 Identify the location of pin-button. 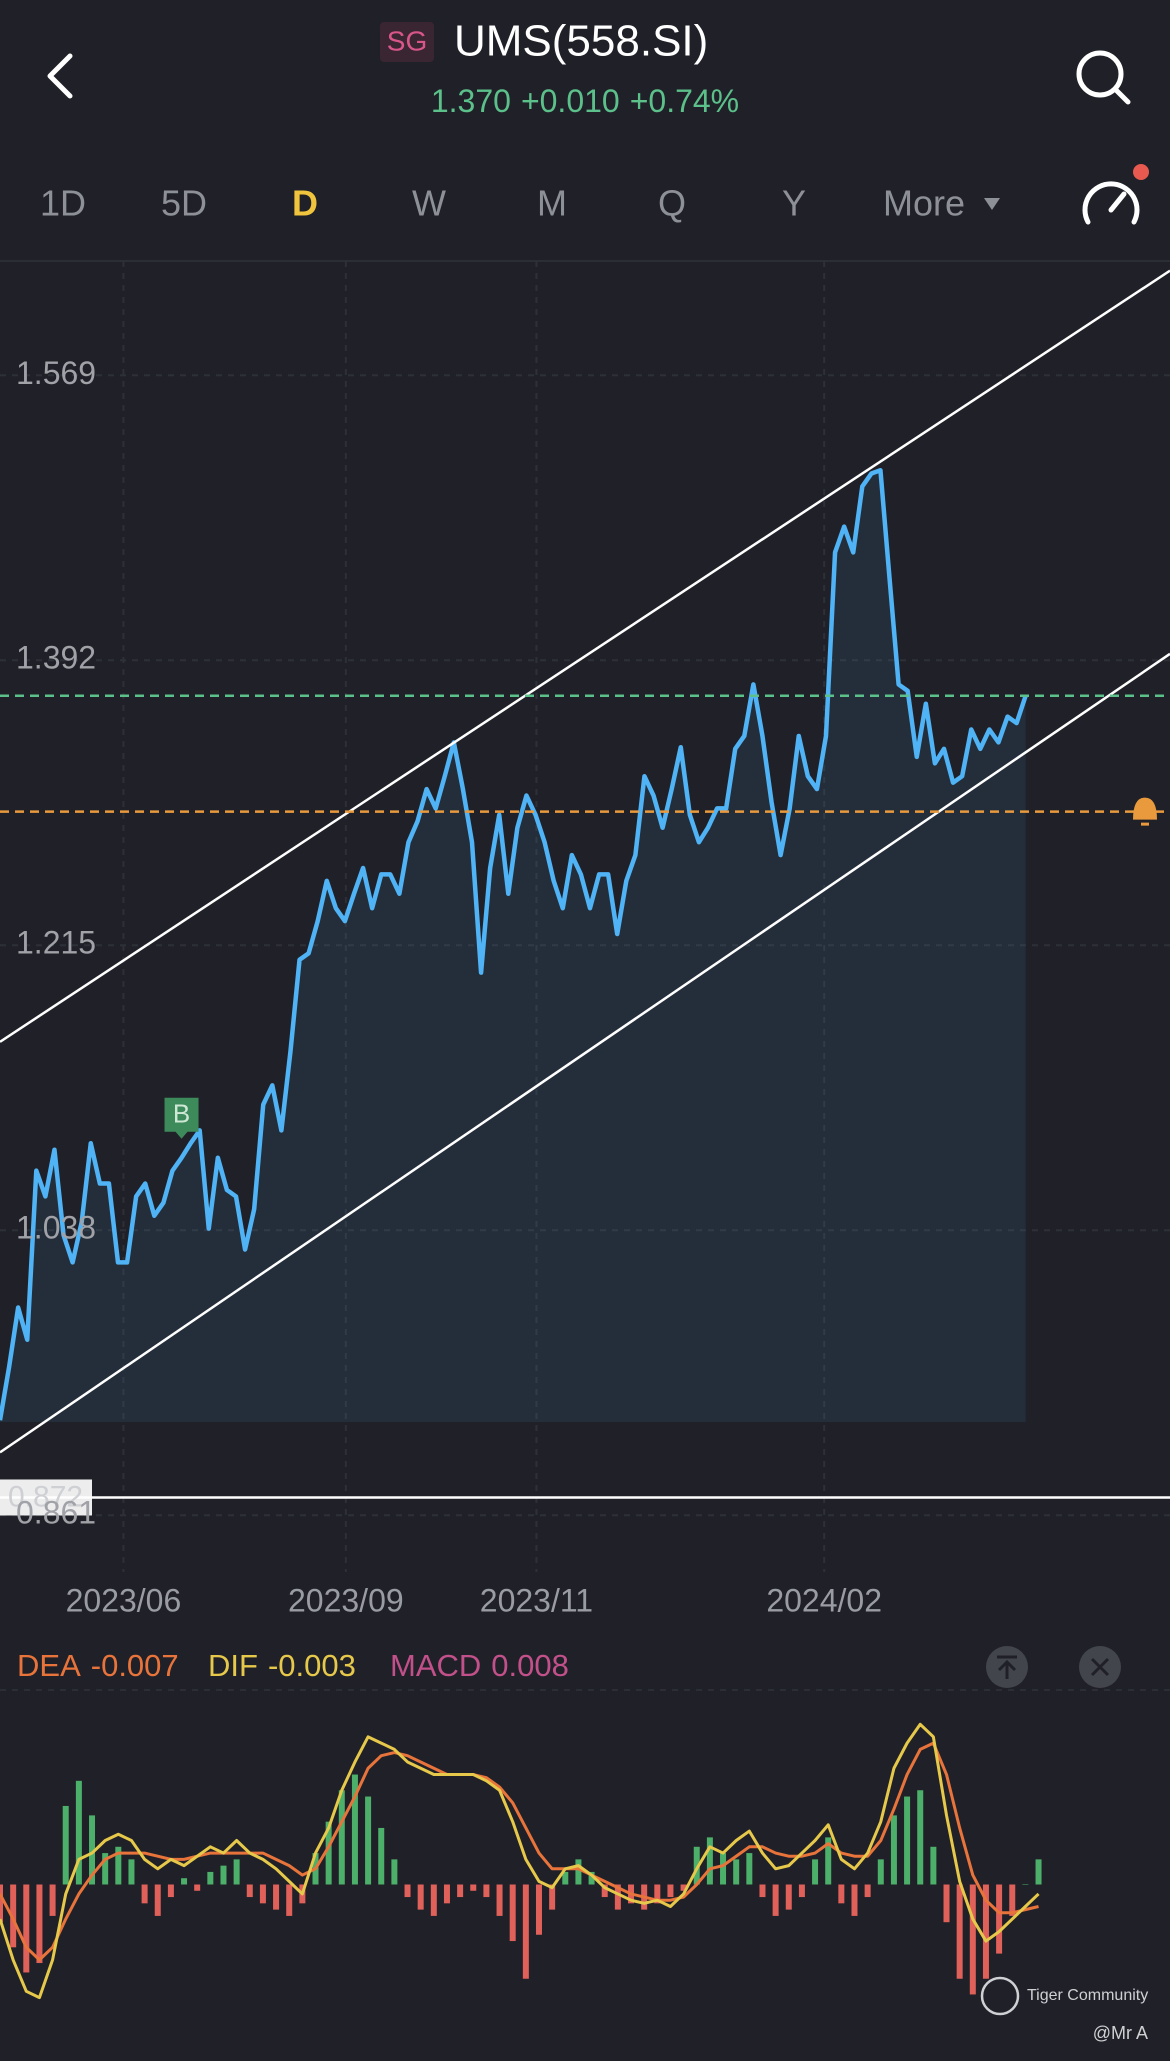
(1007, 1667).